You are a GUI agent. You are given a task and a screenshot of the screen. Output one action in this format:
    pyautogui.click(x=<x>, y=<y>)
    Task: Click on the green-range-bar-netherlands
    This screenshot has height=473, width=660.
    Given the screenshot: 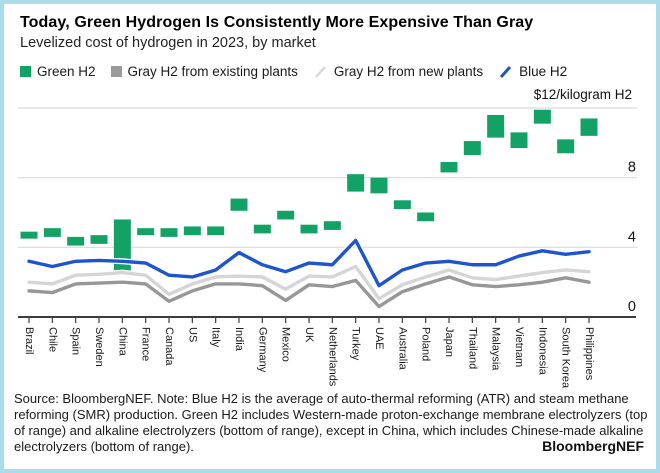 What is the action you would take?
    pyautogui.click(x=332, y=225)
    